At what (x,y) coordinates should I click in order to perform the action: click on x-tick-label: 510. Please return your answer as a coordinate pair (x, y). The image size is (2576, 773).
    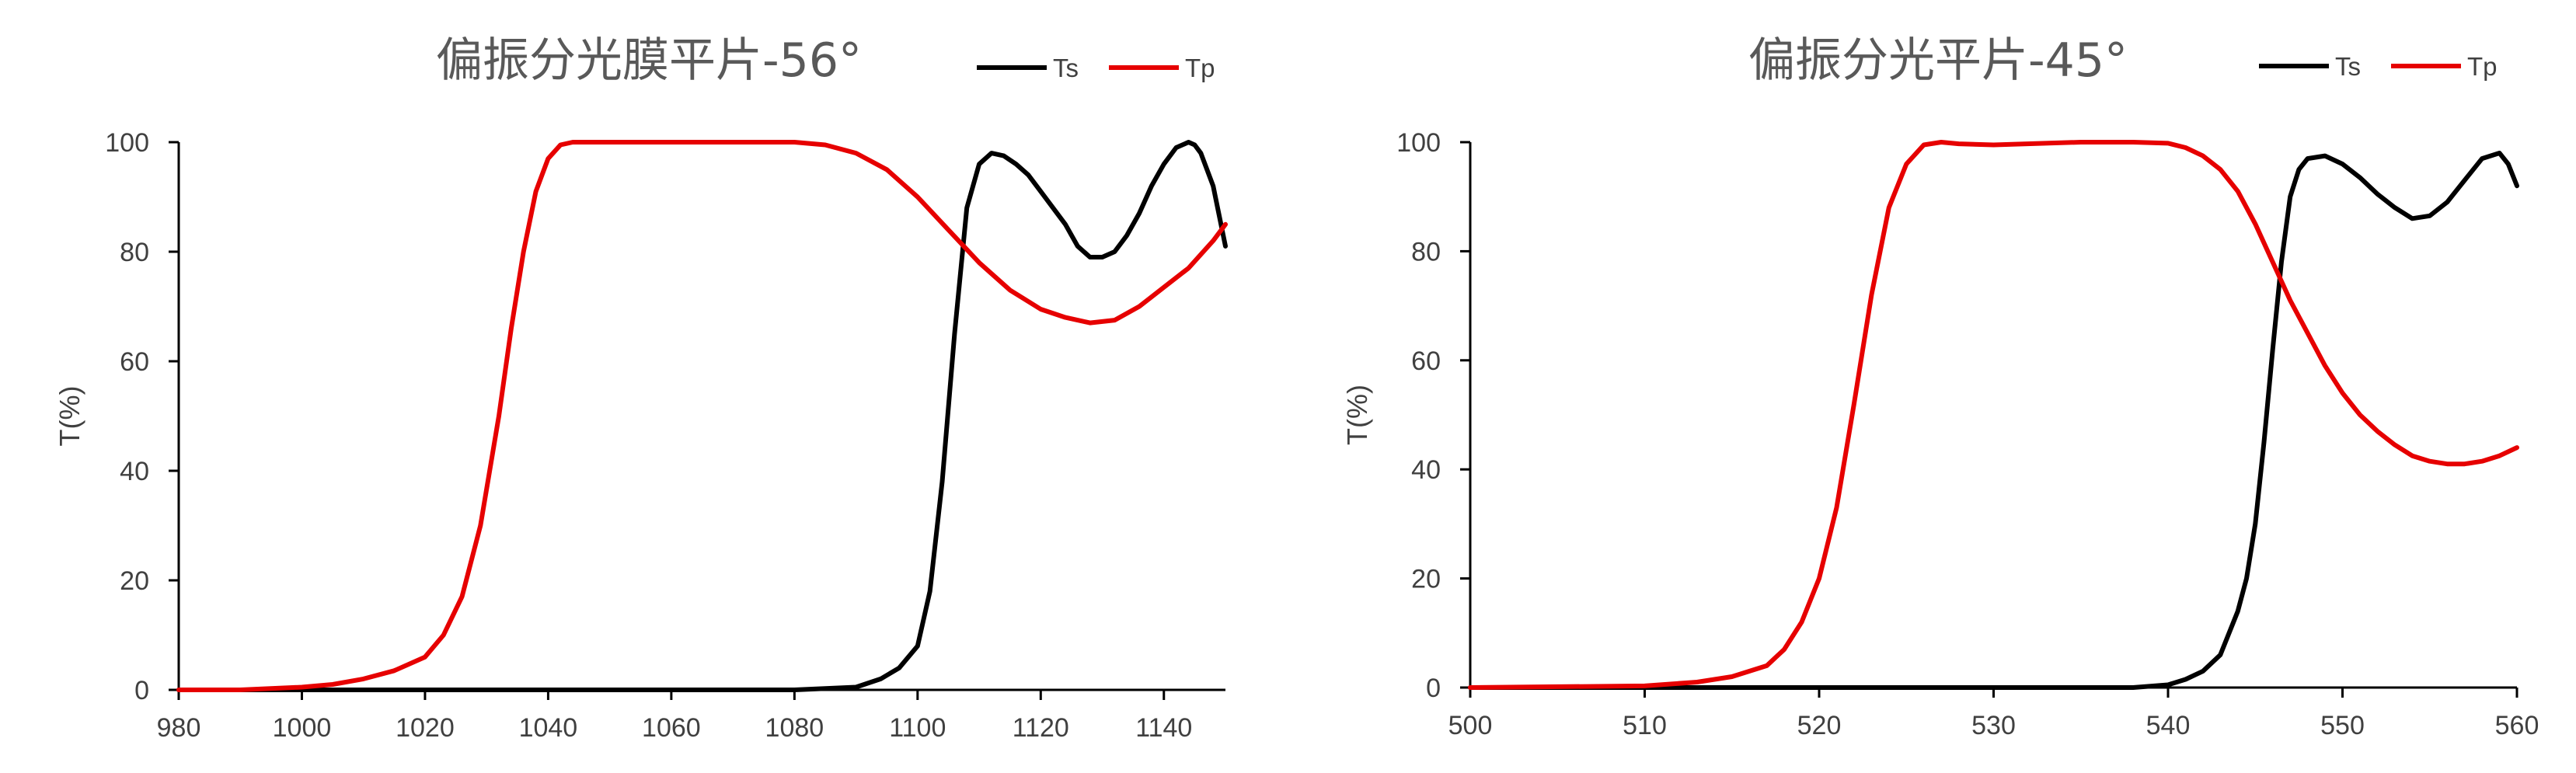
    Looking at the image, I should click on (1645, 725).